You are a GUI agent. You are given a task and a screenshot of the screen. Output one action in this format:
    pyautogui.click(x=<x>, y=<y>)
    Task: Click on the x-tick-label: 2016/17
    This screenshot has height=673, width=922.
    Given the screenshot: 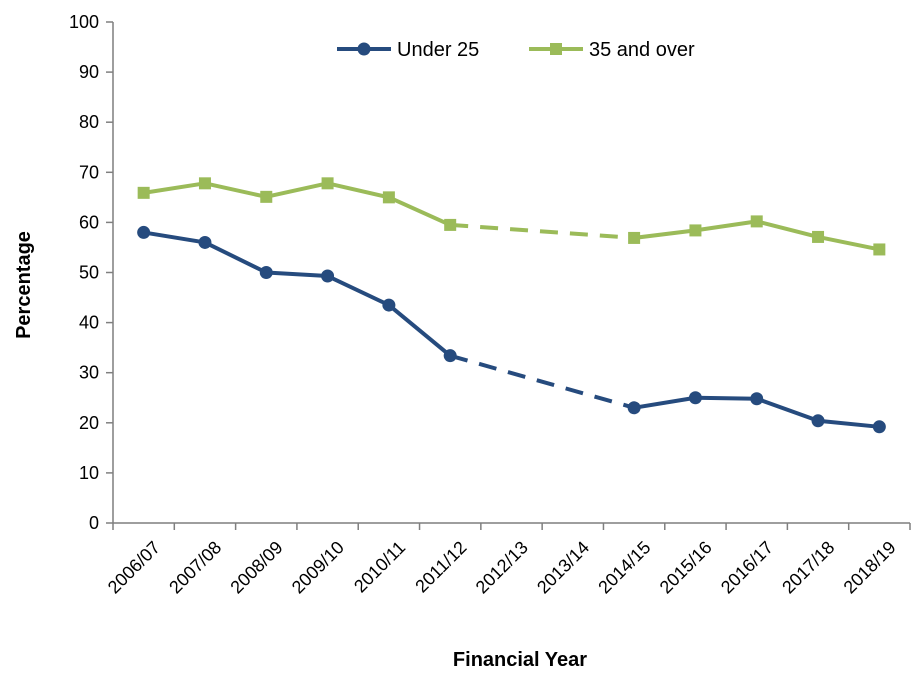 What is the action you would take?
    pyautogui.click(x=747, y=567)
    